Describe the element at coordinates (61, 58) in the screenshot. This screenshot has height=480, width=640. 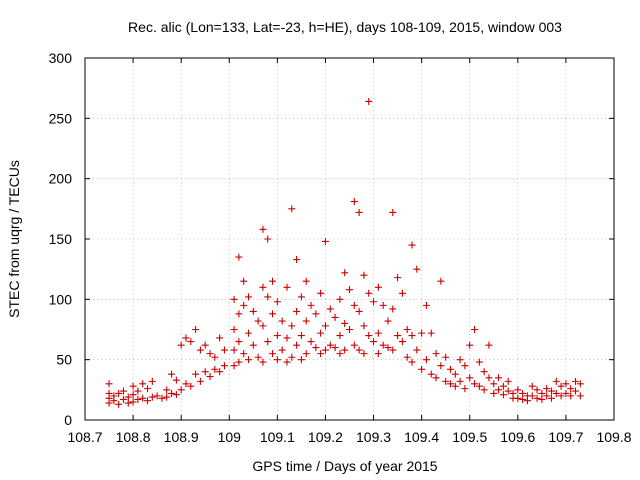
I see `y-tick-label: 300` at that location.